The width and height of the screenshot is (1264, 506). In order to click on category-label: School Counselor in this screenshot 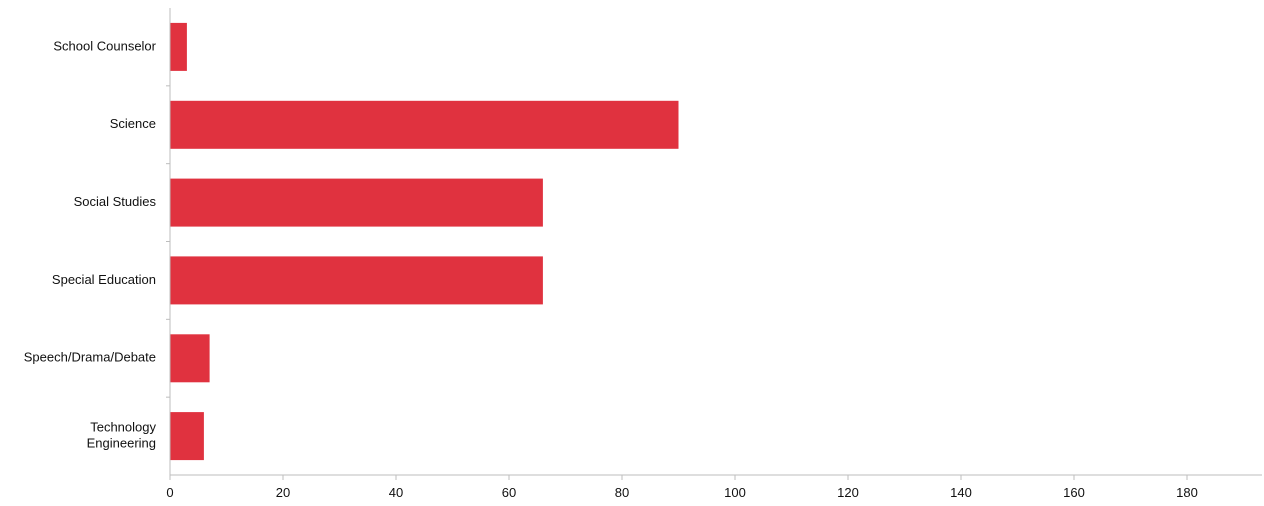, I will do `click(104, 45)`.